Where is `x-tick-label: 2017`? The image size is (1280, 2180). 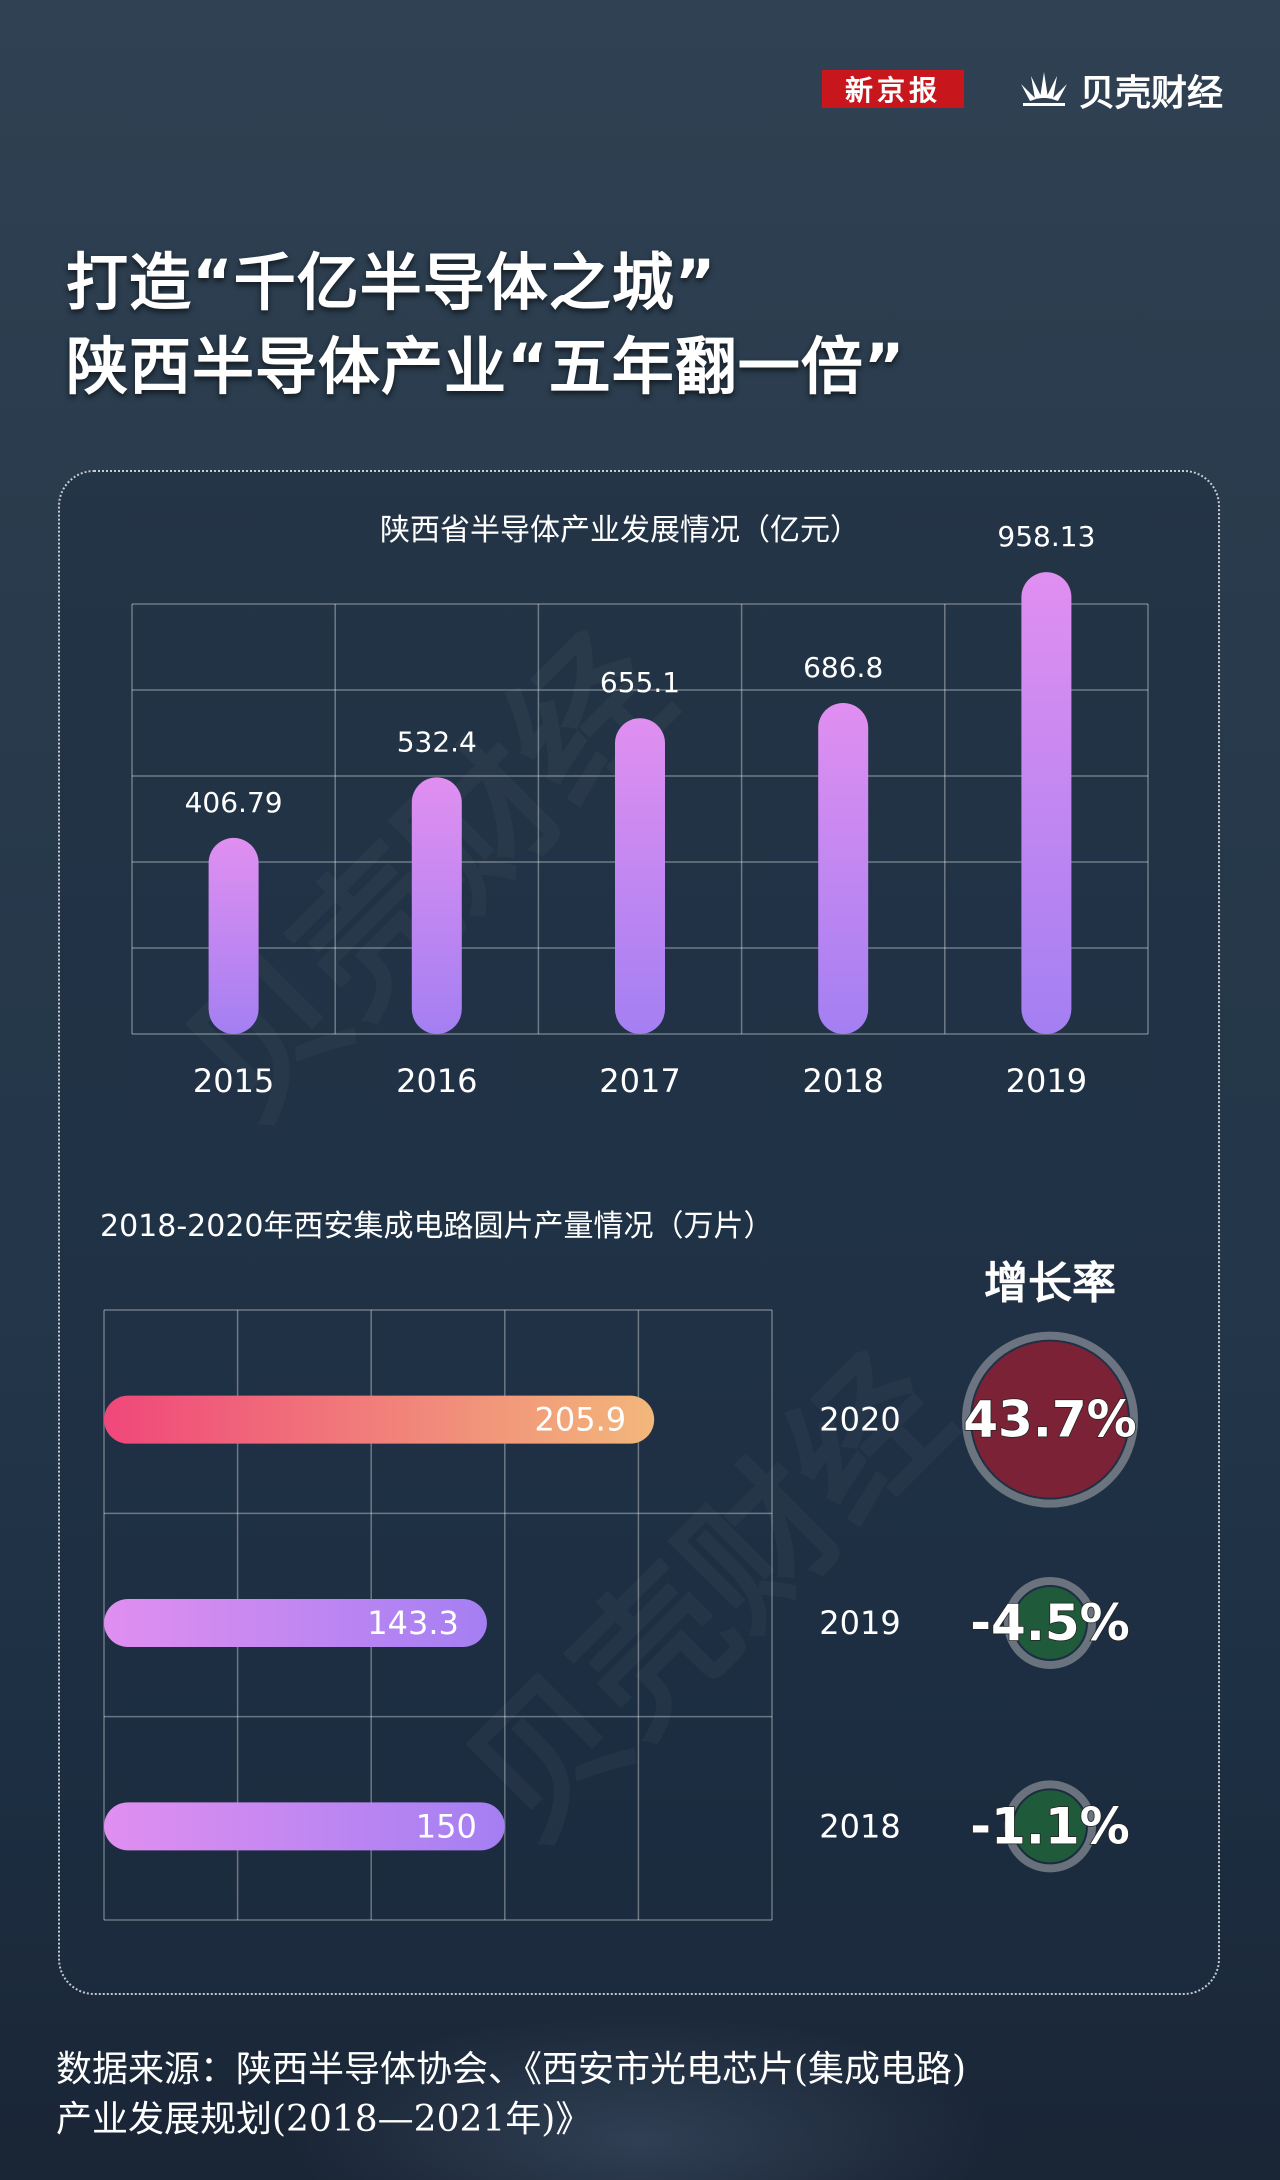
x-tick-label: 2017 is located at coordinates (639, 1081).